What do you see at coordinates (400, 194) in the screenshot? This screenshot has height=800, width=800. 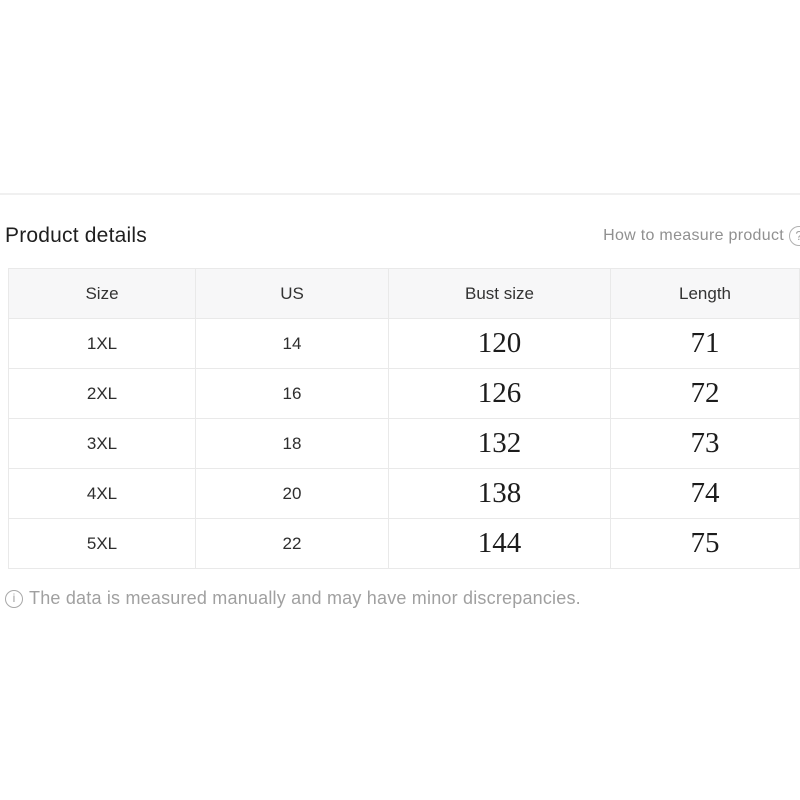 I see `section-divider` at bounding box center [400, 194].